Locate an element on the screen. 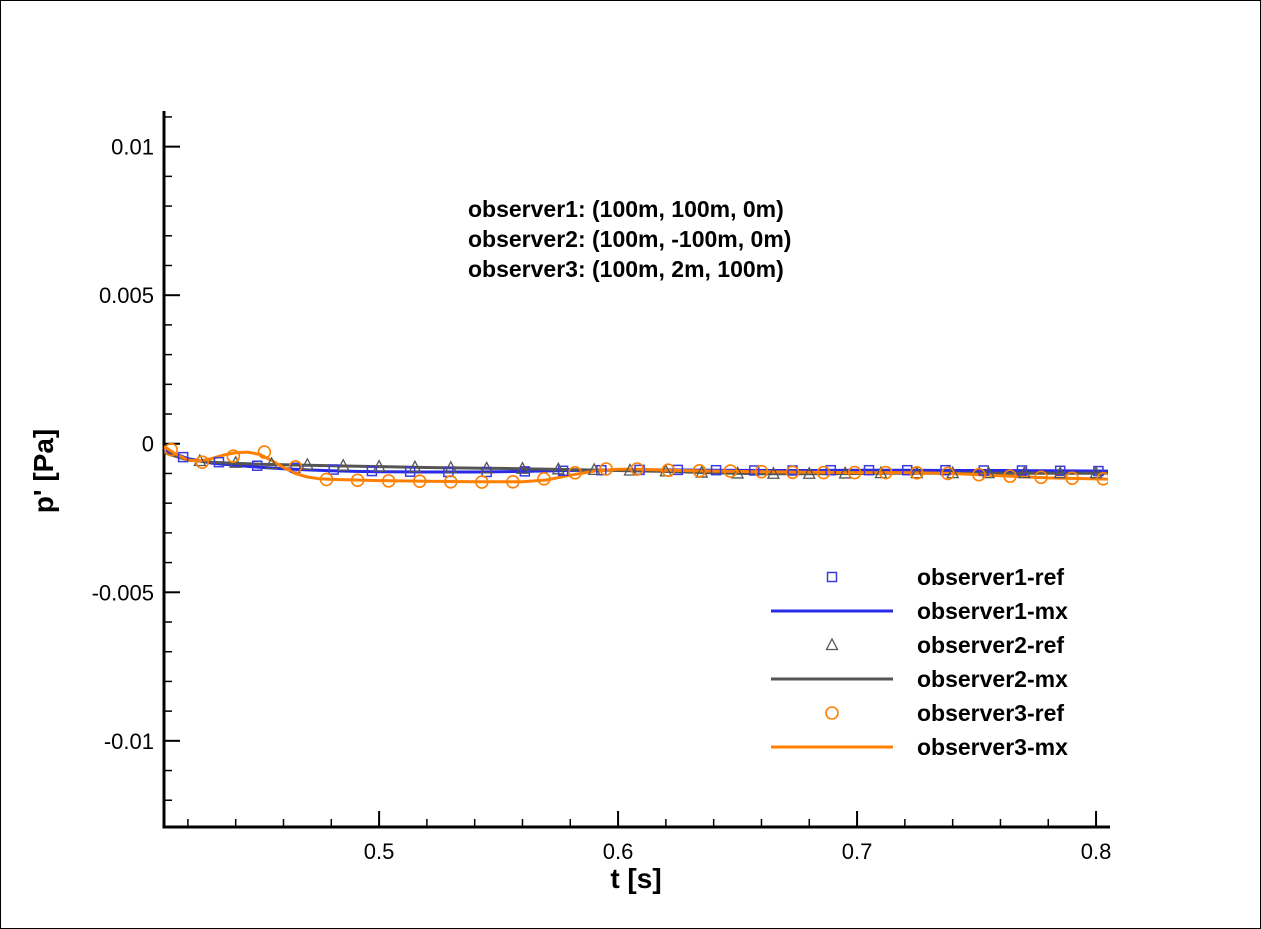  y-axis-title: p' [Pa] is located at coordinates (43, 471).